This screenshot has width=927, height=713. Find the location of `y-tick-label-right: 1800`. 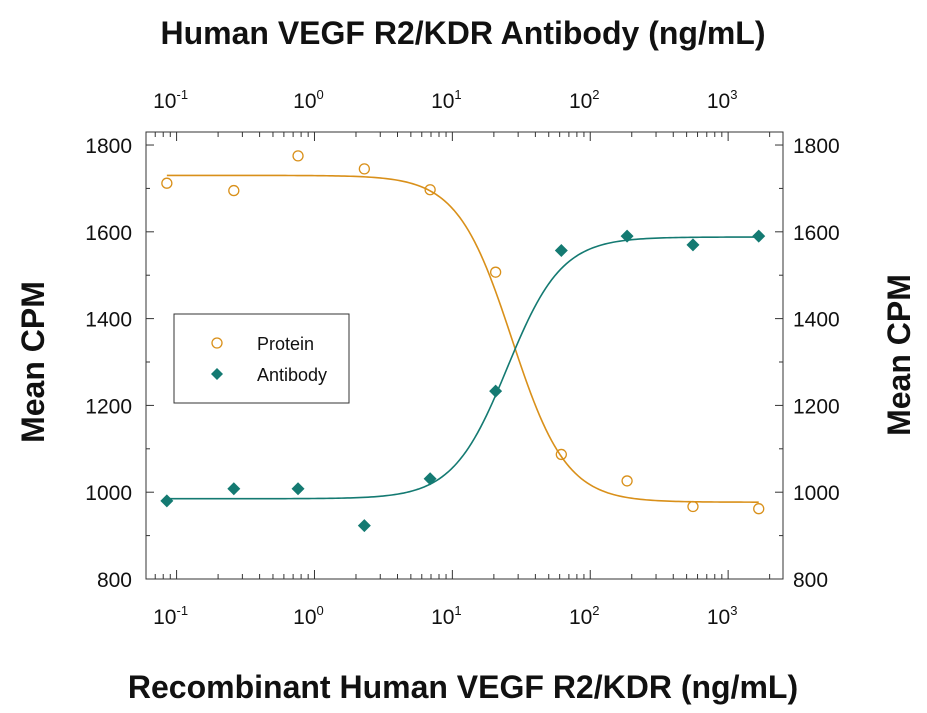

y-tick-label-right: 1800 is located at coordinates (816, 146).